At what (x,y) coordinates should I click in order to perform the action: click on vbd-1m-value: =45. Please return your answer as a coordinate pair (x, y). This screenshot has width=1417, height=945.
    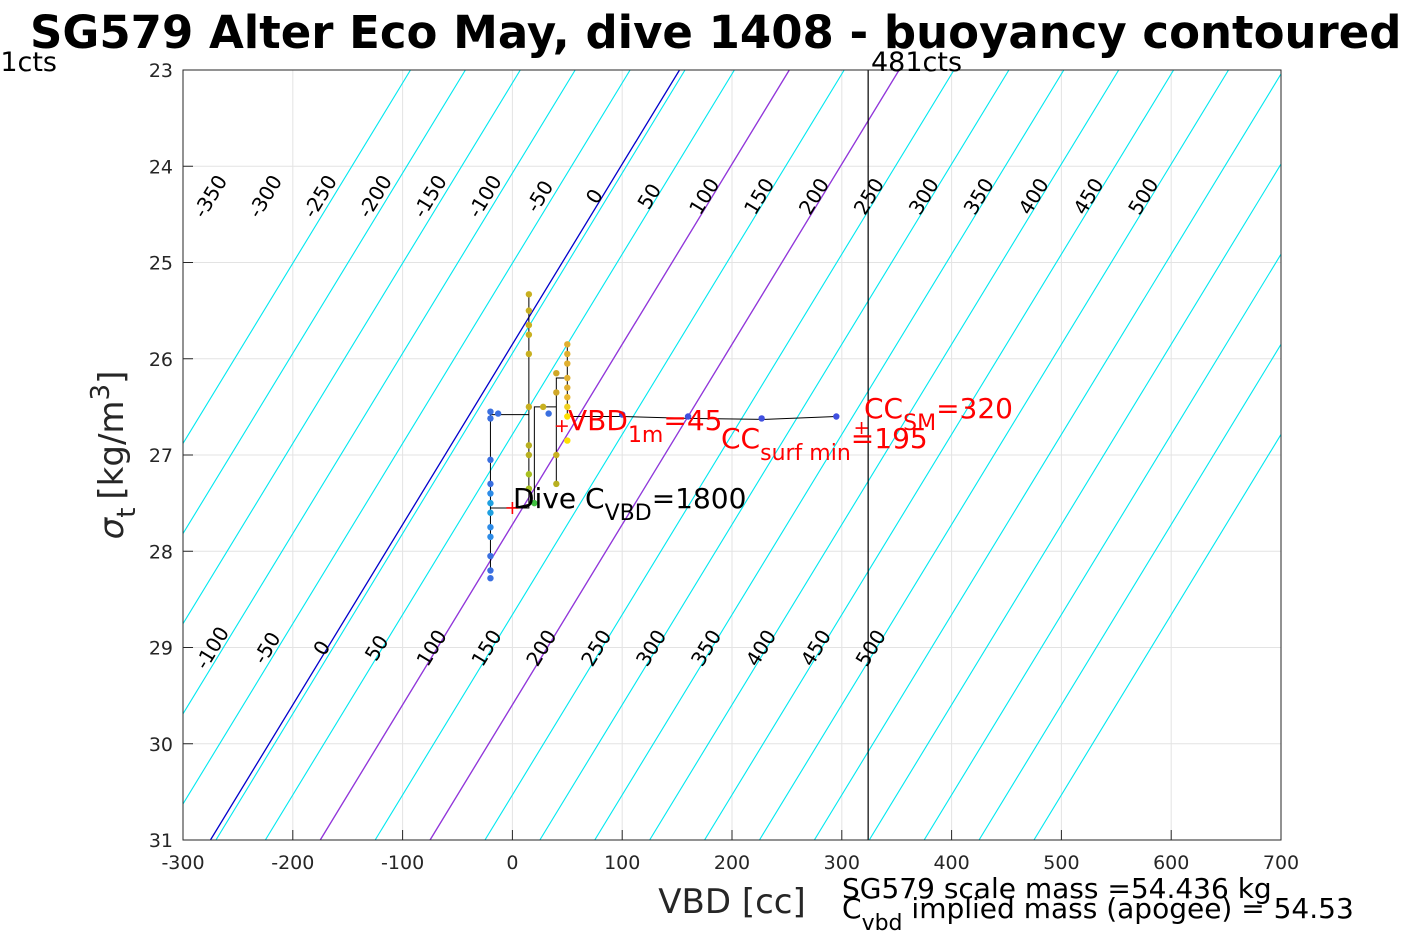
    Looking at the image, I should click on (692, 420).